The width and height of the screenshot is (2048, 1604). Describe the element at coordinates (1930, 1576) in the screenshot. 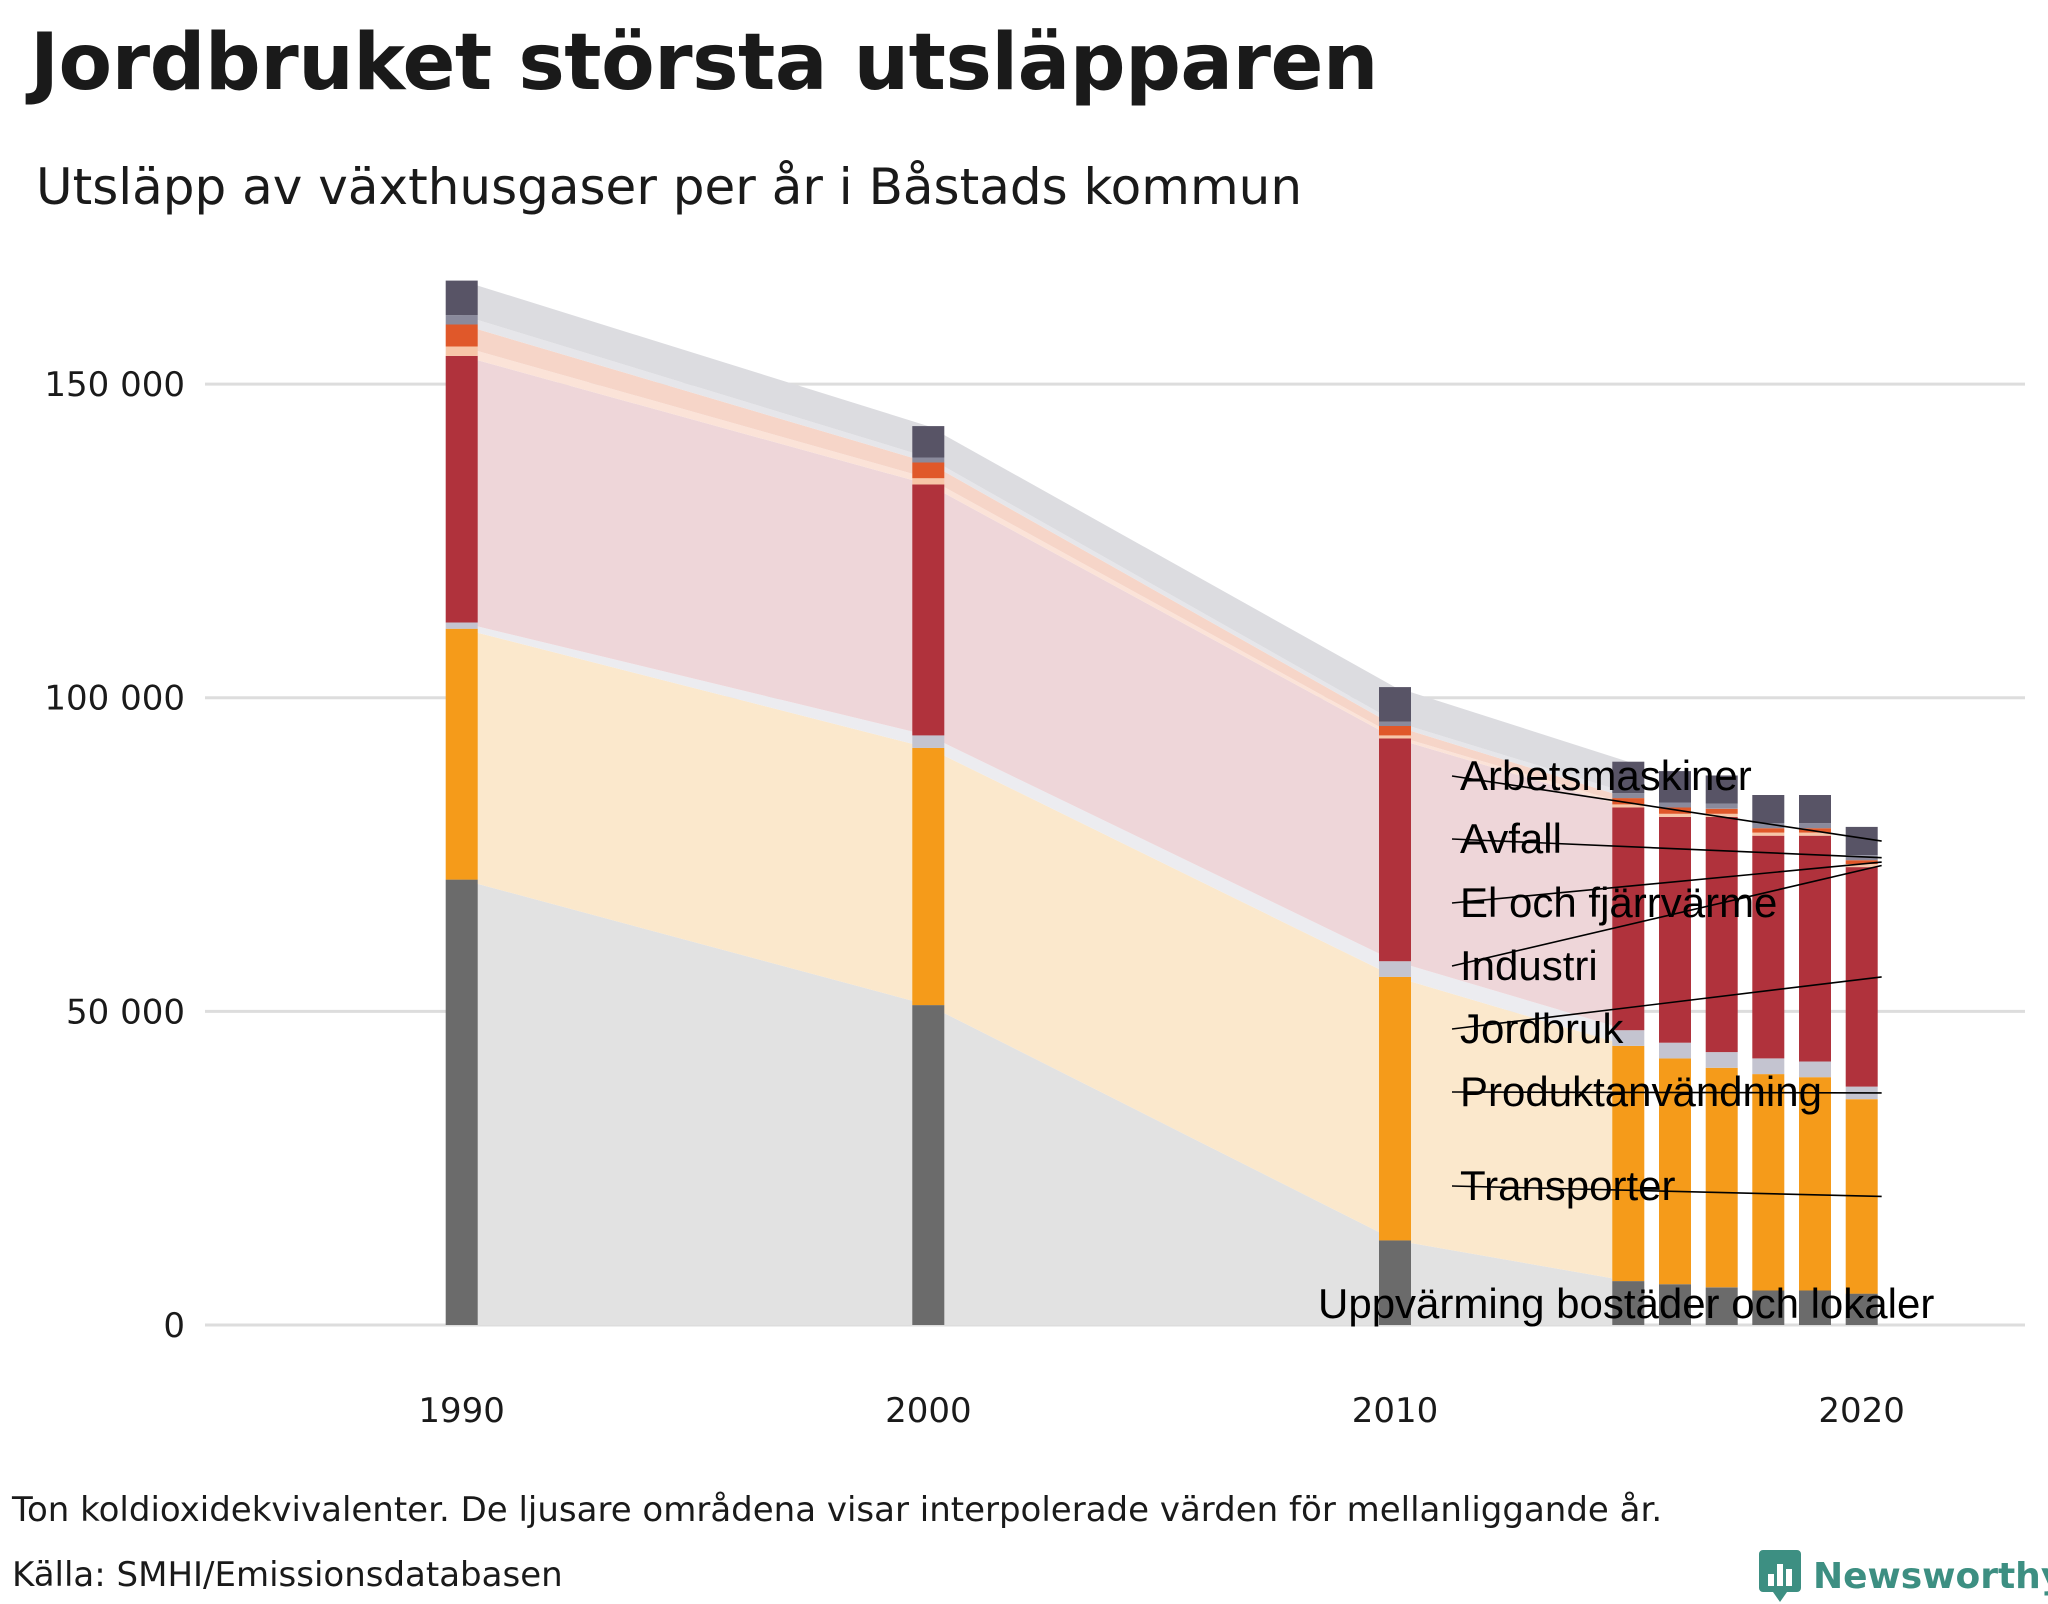

I see `brand-name: Newsworthy` at that location.